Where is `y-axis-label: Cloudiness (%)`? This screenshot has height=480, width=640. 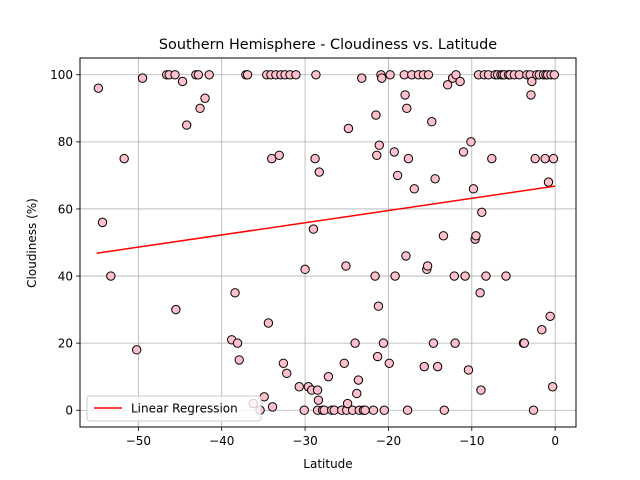
y-axis-label: Cloudiness (%) is located at coordinates (32, 243).